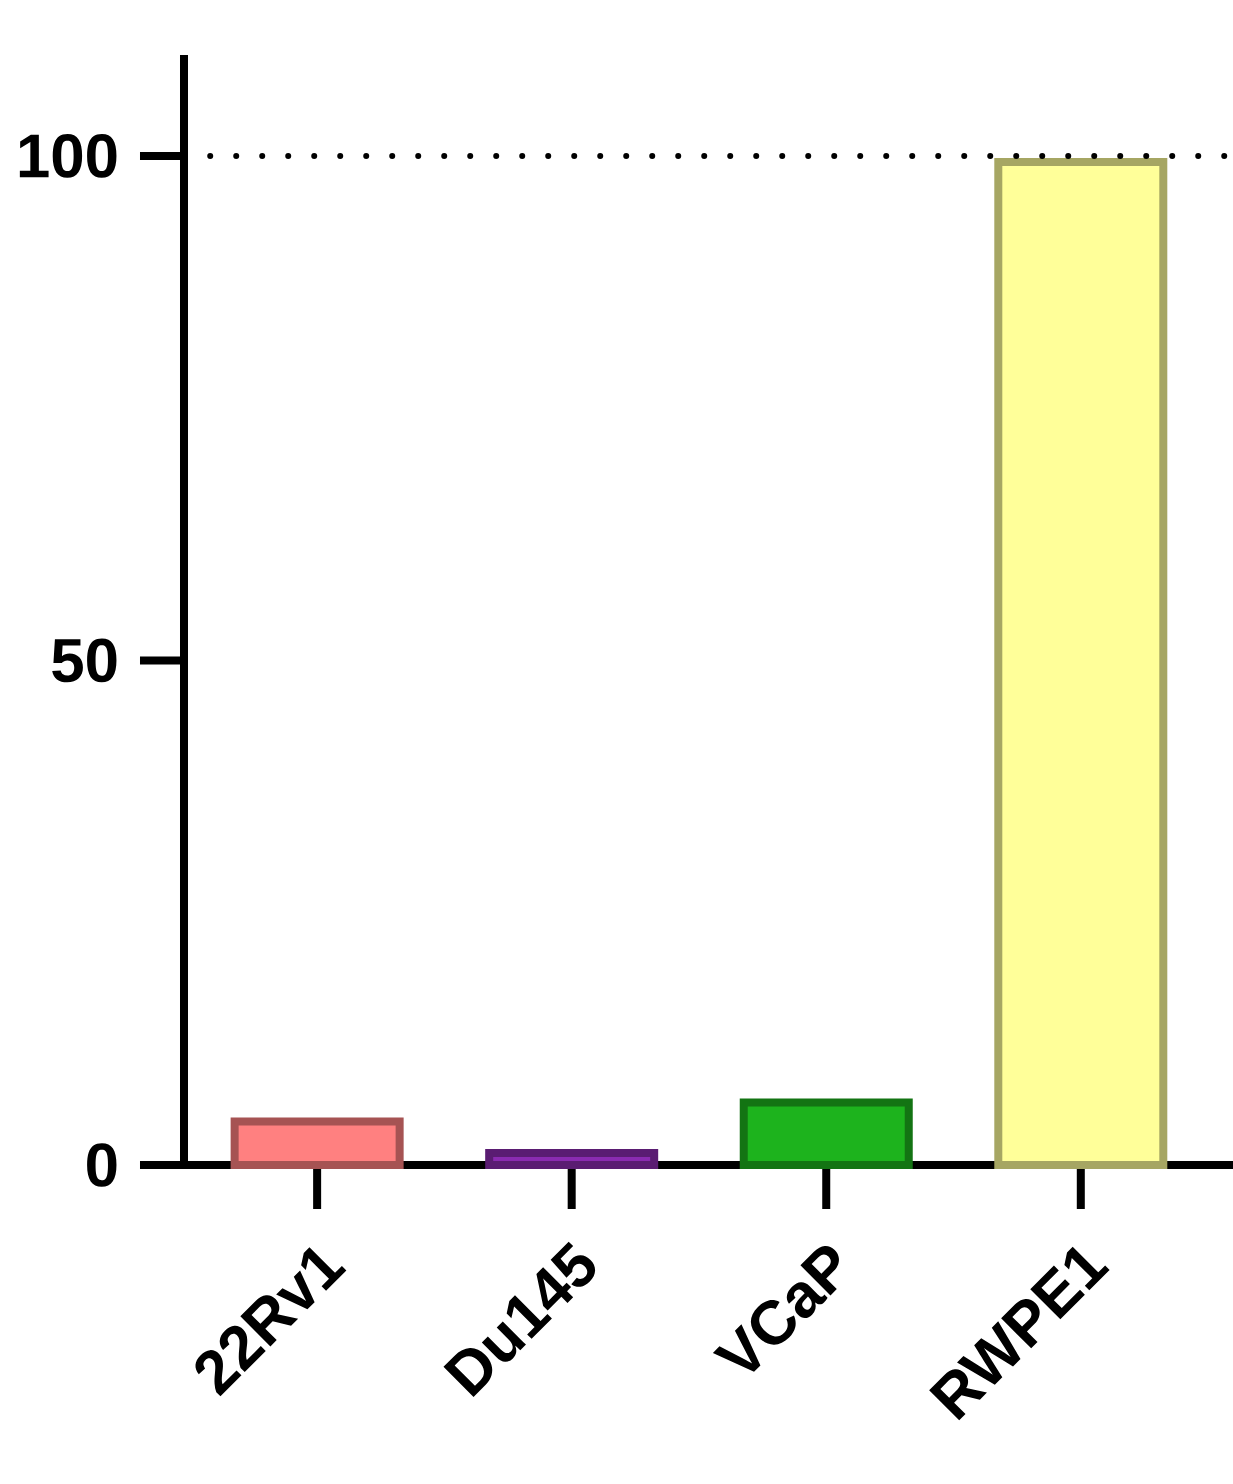  I want to click on y-tick-label: 50, so click(84, 660).